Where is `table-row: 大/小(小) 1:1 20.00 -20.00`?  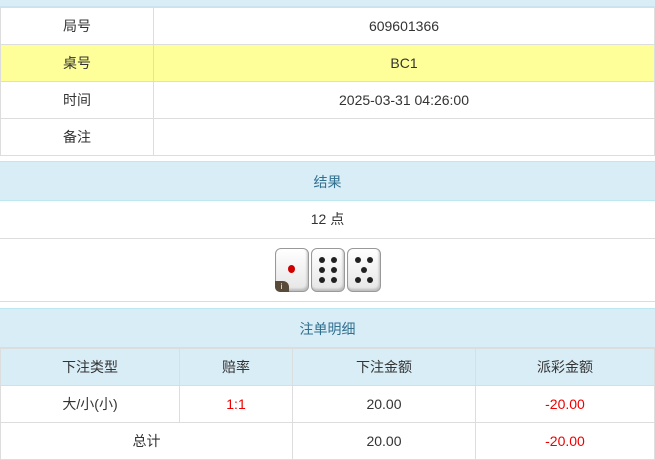 table-row: 大/小(小) 1:1 20.00 -20.00 is located at coordinates (327, 404).